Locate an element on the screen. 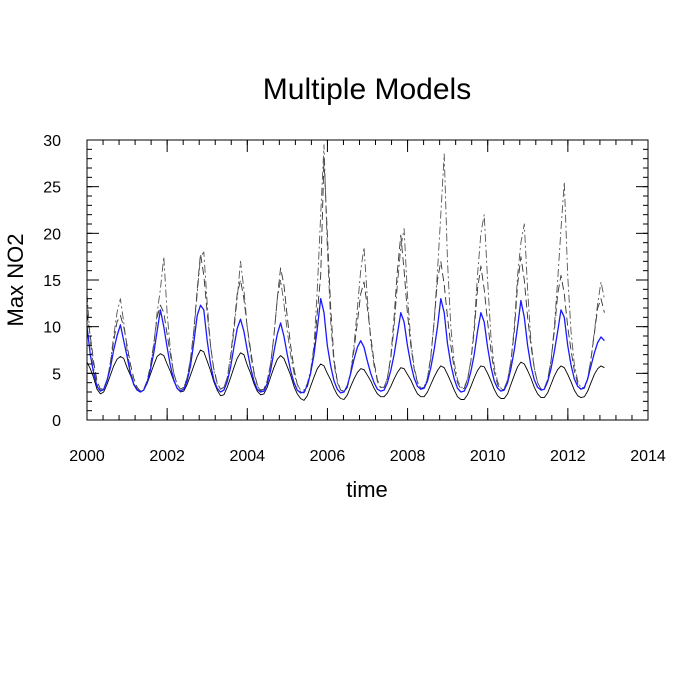 The width and height of the screenshot is (700, 700). x-axis-label: time is located at coordinates (367, 489).